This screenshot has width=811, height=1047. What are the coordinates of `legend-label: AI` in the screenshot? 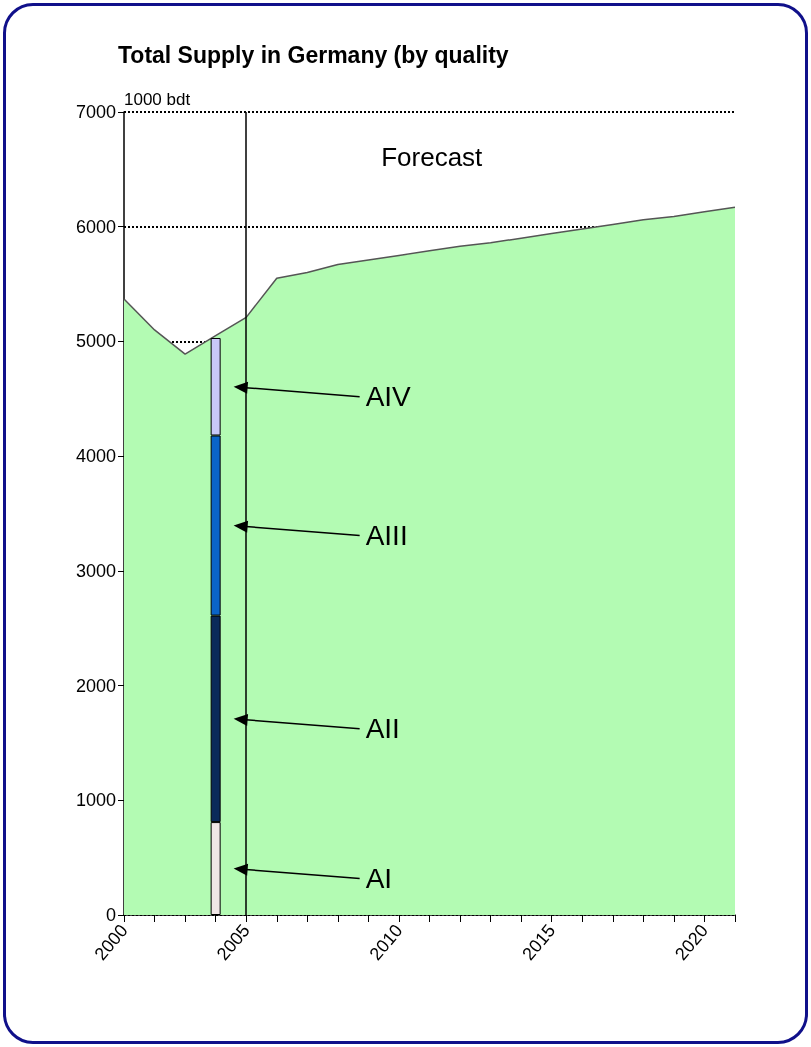 It's located at (379, 879).